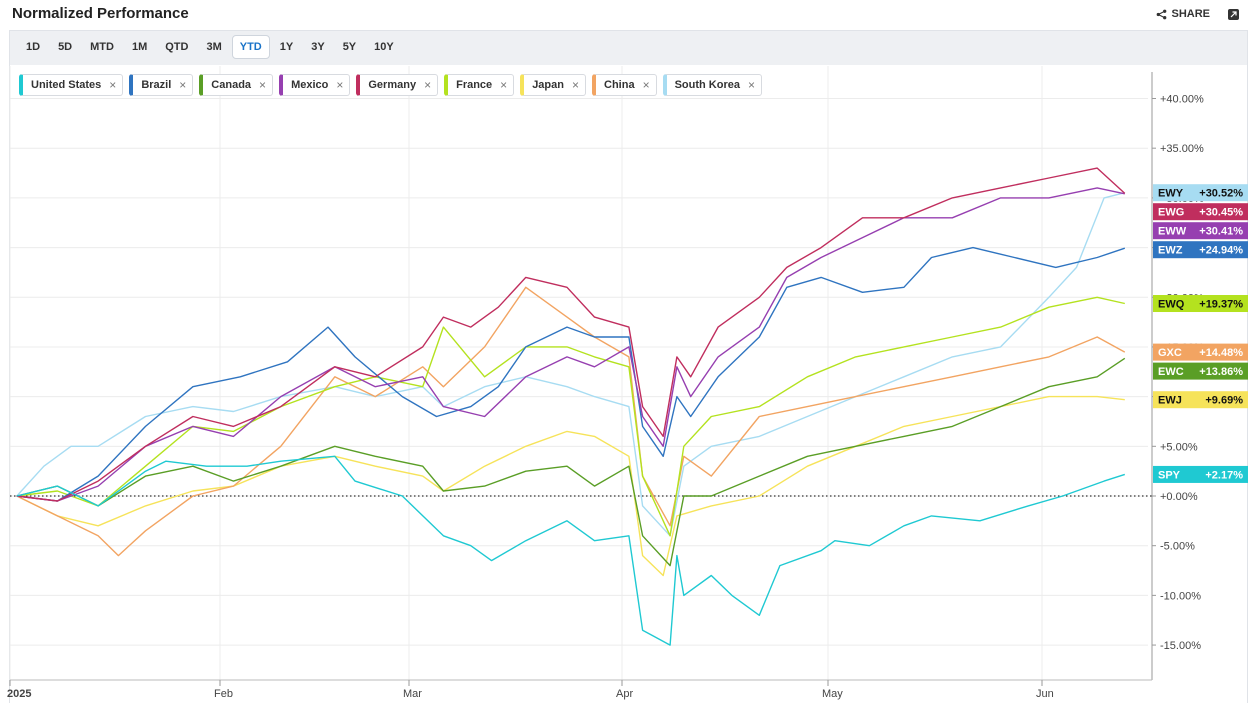  I want to click on last-value-number: +19.37%, so click(1221, 305).